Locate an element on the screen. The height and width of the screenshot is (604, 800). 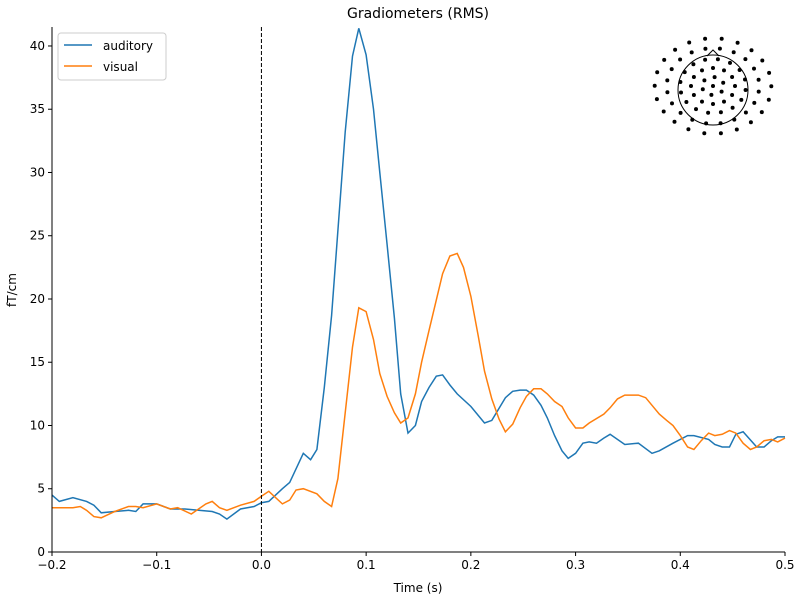
chart-title: Gradiometers (RMS) is located at coordinates (418, 14).